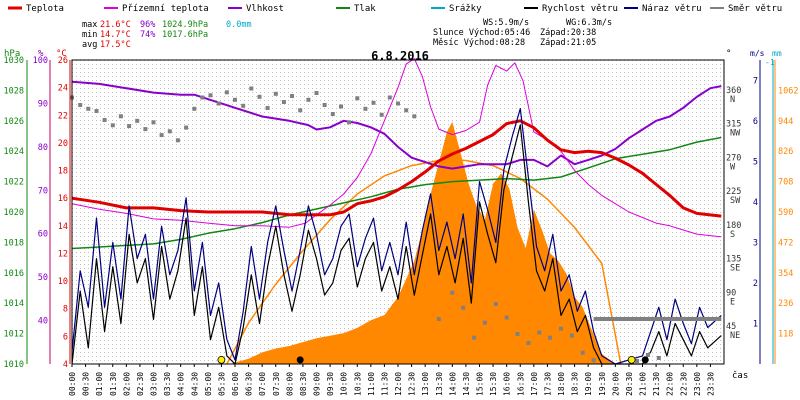  Describe the element at coordinates (317, 384) in the screenshot. I see `x-tick-label: 09:00` at that location.